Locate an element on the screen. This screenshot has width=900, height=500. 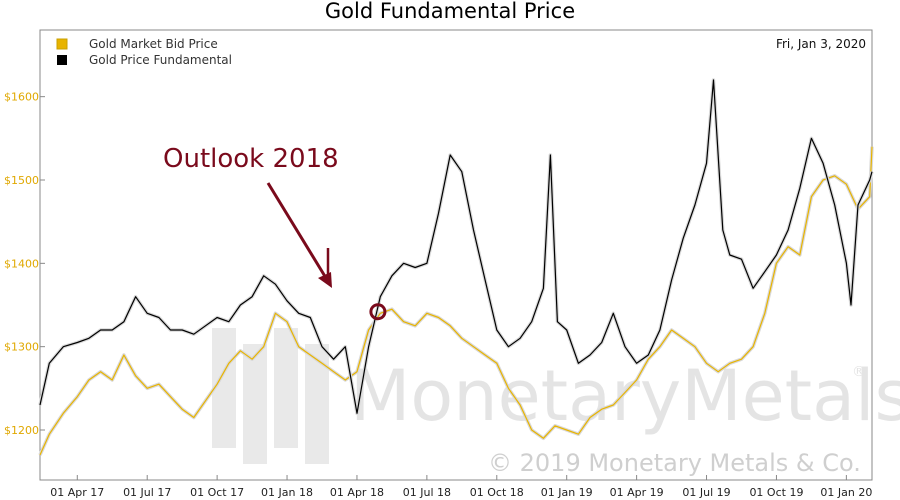
x-tick-label: 01 Jan 19 is located at coordinates (567, 492).